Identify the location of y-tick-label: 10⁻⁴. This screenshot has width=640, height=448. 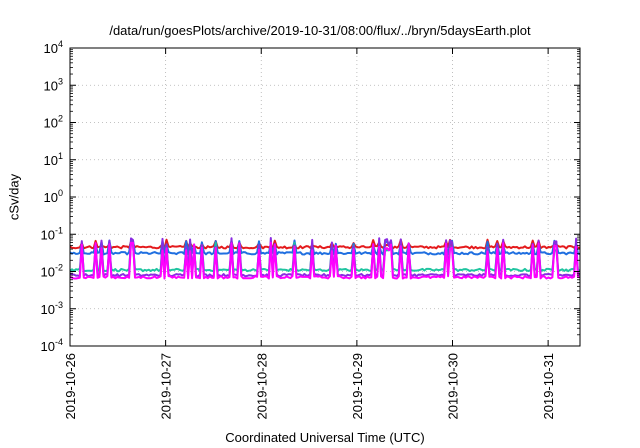
(52, 345).